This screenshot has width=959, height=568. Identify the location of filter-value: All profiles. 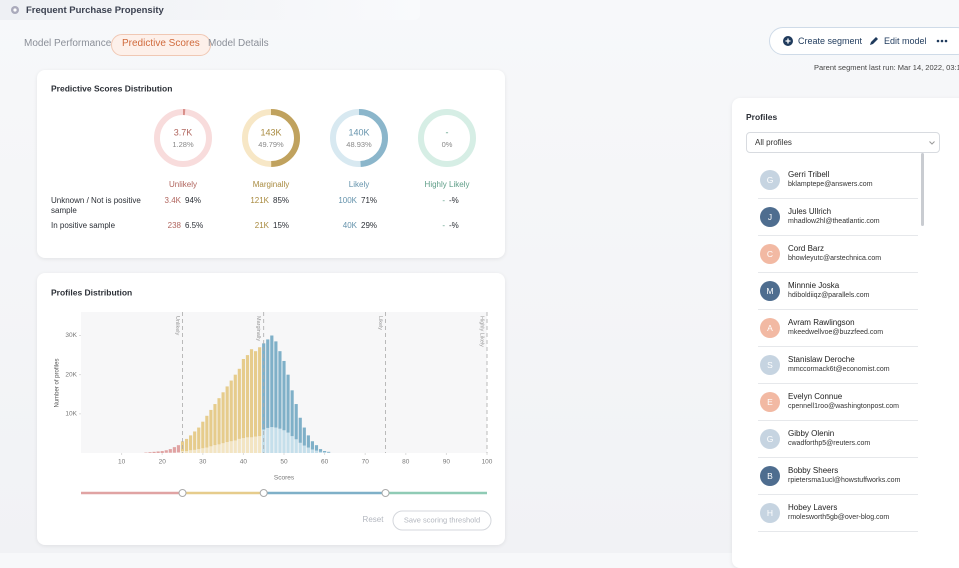
(773, 142).